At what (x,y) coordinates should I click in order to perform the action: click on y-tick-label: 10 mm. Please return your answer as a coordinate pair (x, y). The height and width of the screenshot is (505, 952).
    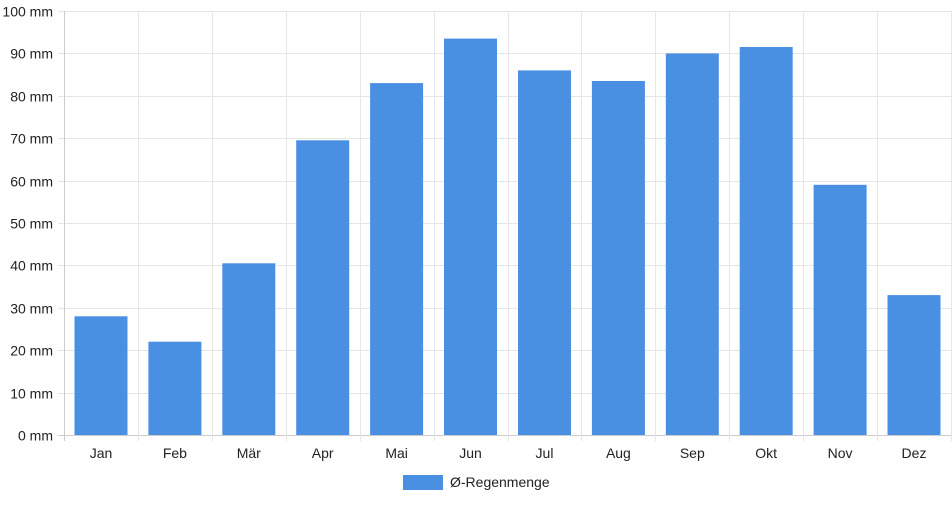
    Looking at the image, I should click on (31, 394).